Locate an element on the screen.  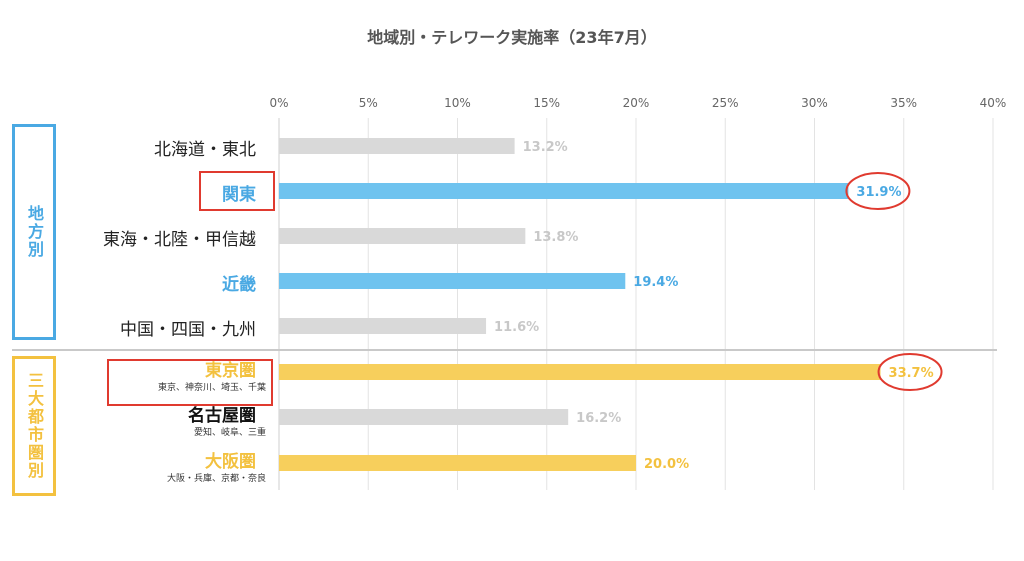
group-box-regional: 地方別 is located at coordinates (34, 232).